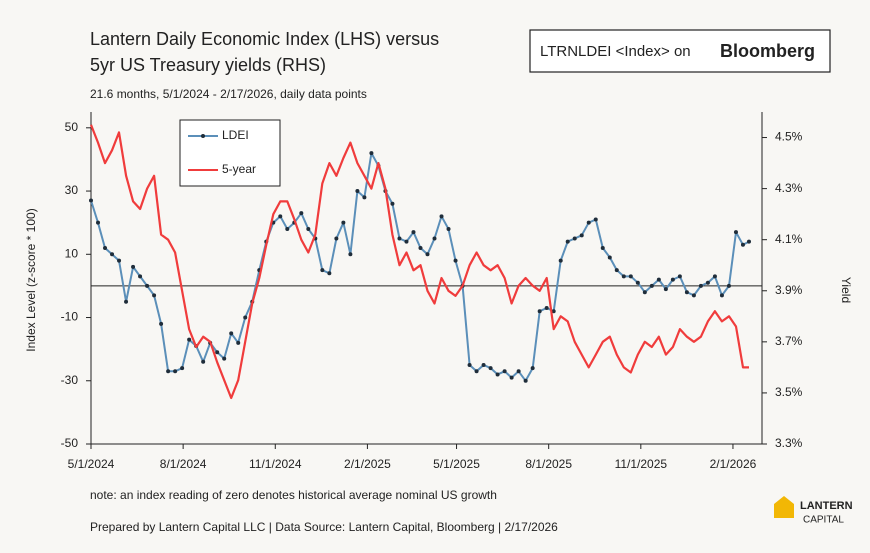 This screenshot has width=870, height=553. What do you see at coordinates (91, 464) in the screenshot?
I see `x-tick-label: 5/1/2024` at bounding box center [91, 464].